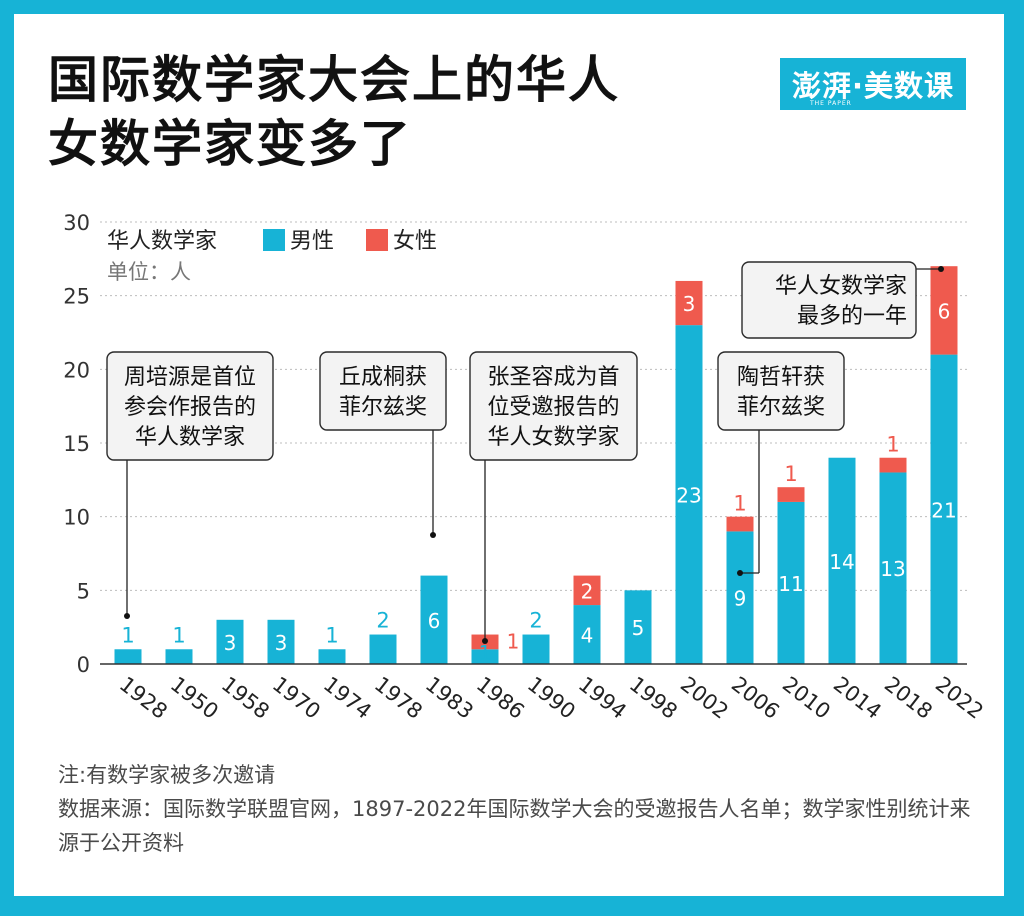 The height and width of the screenshot is (916, 1024). I want to click on annotation-text: 参会作报告的, so click(190, 407).